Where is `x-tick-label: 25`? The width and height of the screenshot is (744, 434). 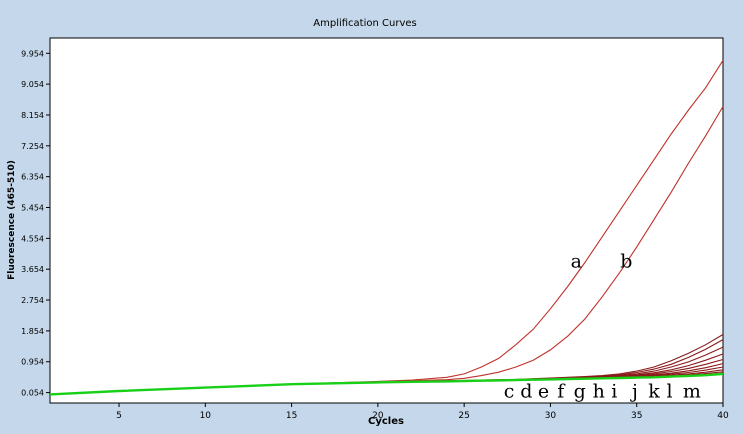 x-tick-label: 25 is located at coordinates (463, 416).